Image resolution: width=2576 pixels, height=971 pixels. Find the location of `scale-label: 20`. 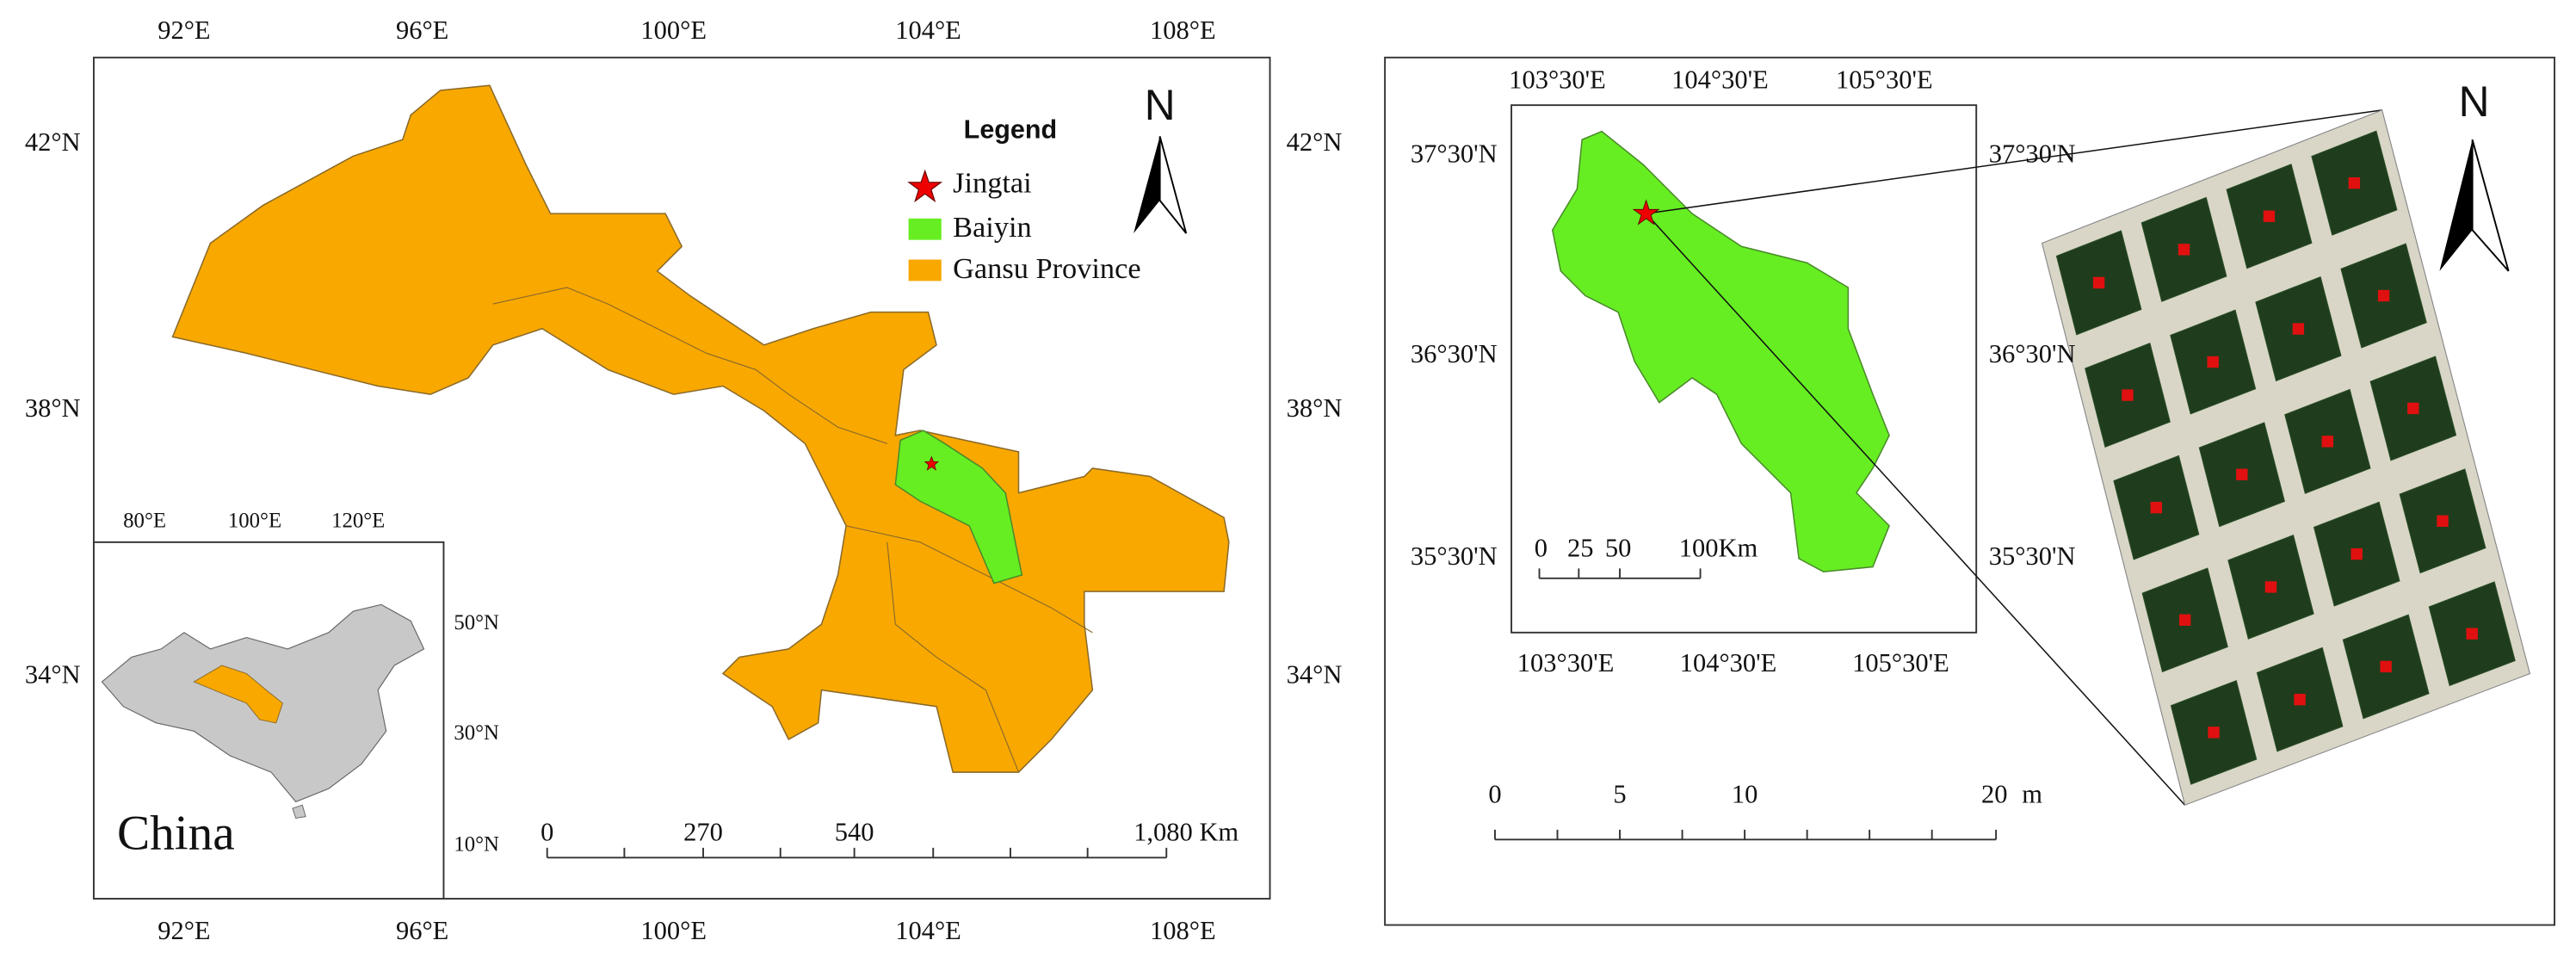

scale-label: 20 is located at coordinates (1994, 795).